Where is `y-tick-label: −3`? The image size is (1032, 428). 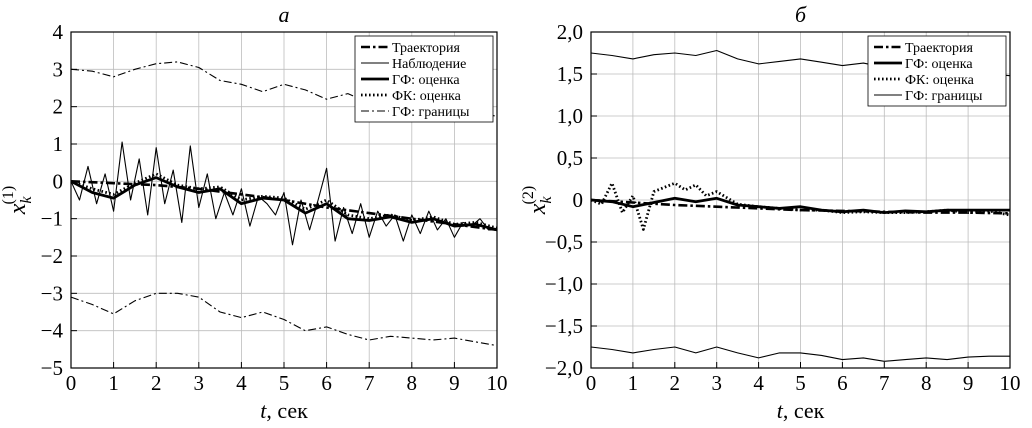 y-tick-label: −3 is located at coordinates (52, 293).